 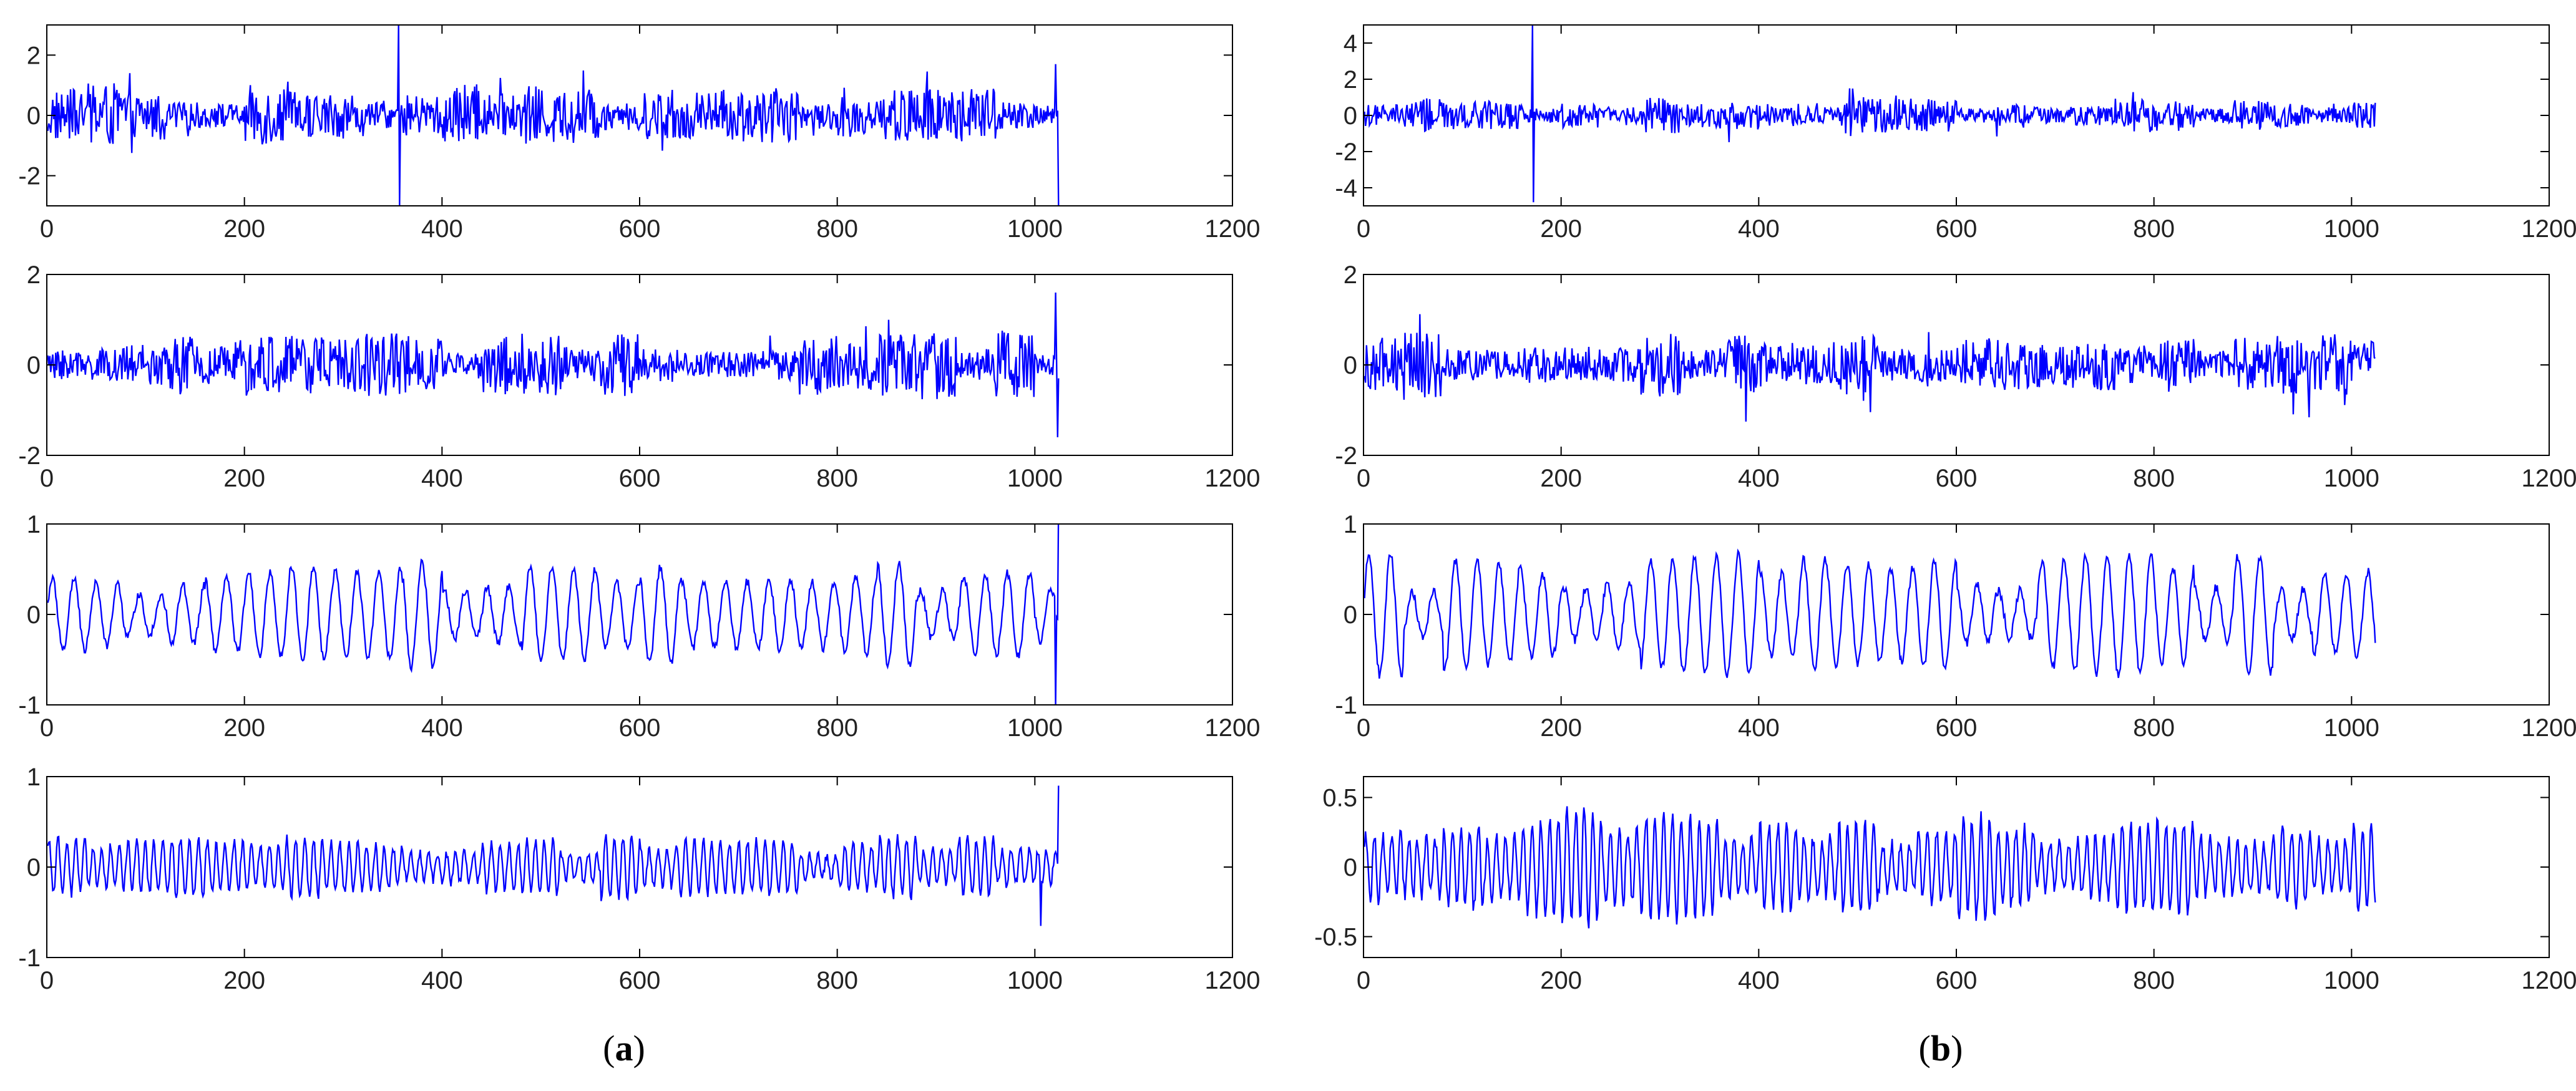 What do you see at coordinates (244, 728) in the screenshot?
I see `x-tick-label-a3-200: 200` at bounding box center [244, 728].